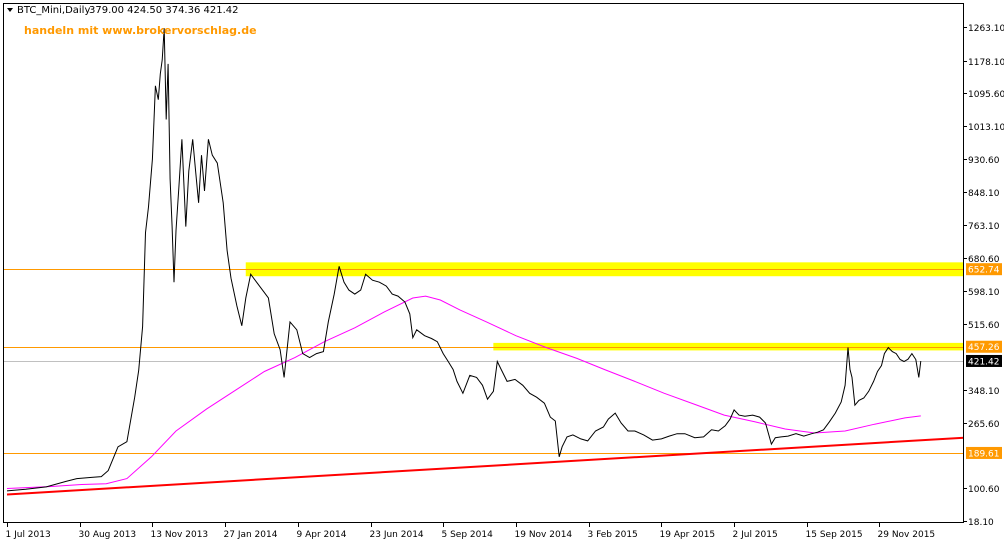 The image size is (1004, 549). What do you see at coordinates (322, 535) in the screenshot?
I see `x-tick-label: 9 Apr 2014` at bounding box center [322, 535].